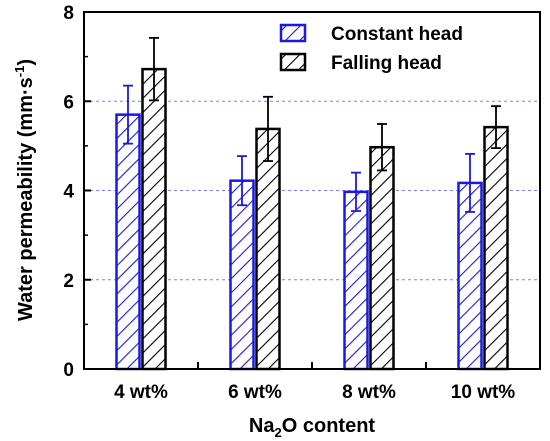  What do you see at coordinates (68, 102) in the screenshot?
I see `y-tick-label: 6` at bounding box center [68, 102].